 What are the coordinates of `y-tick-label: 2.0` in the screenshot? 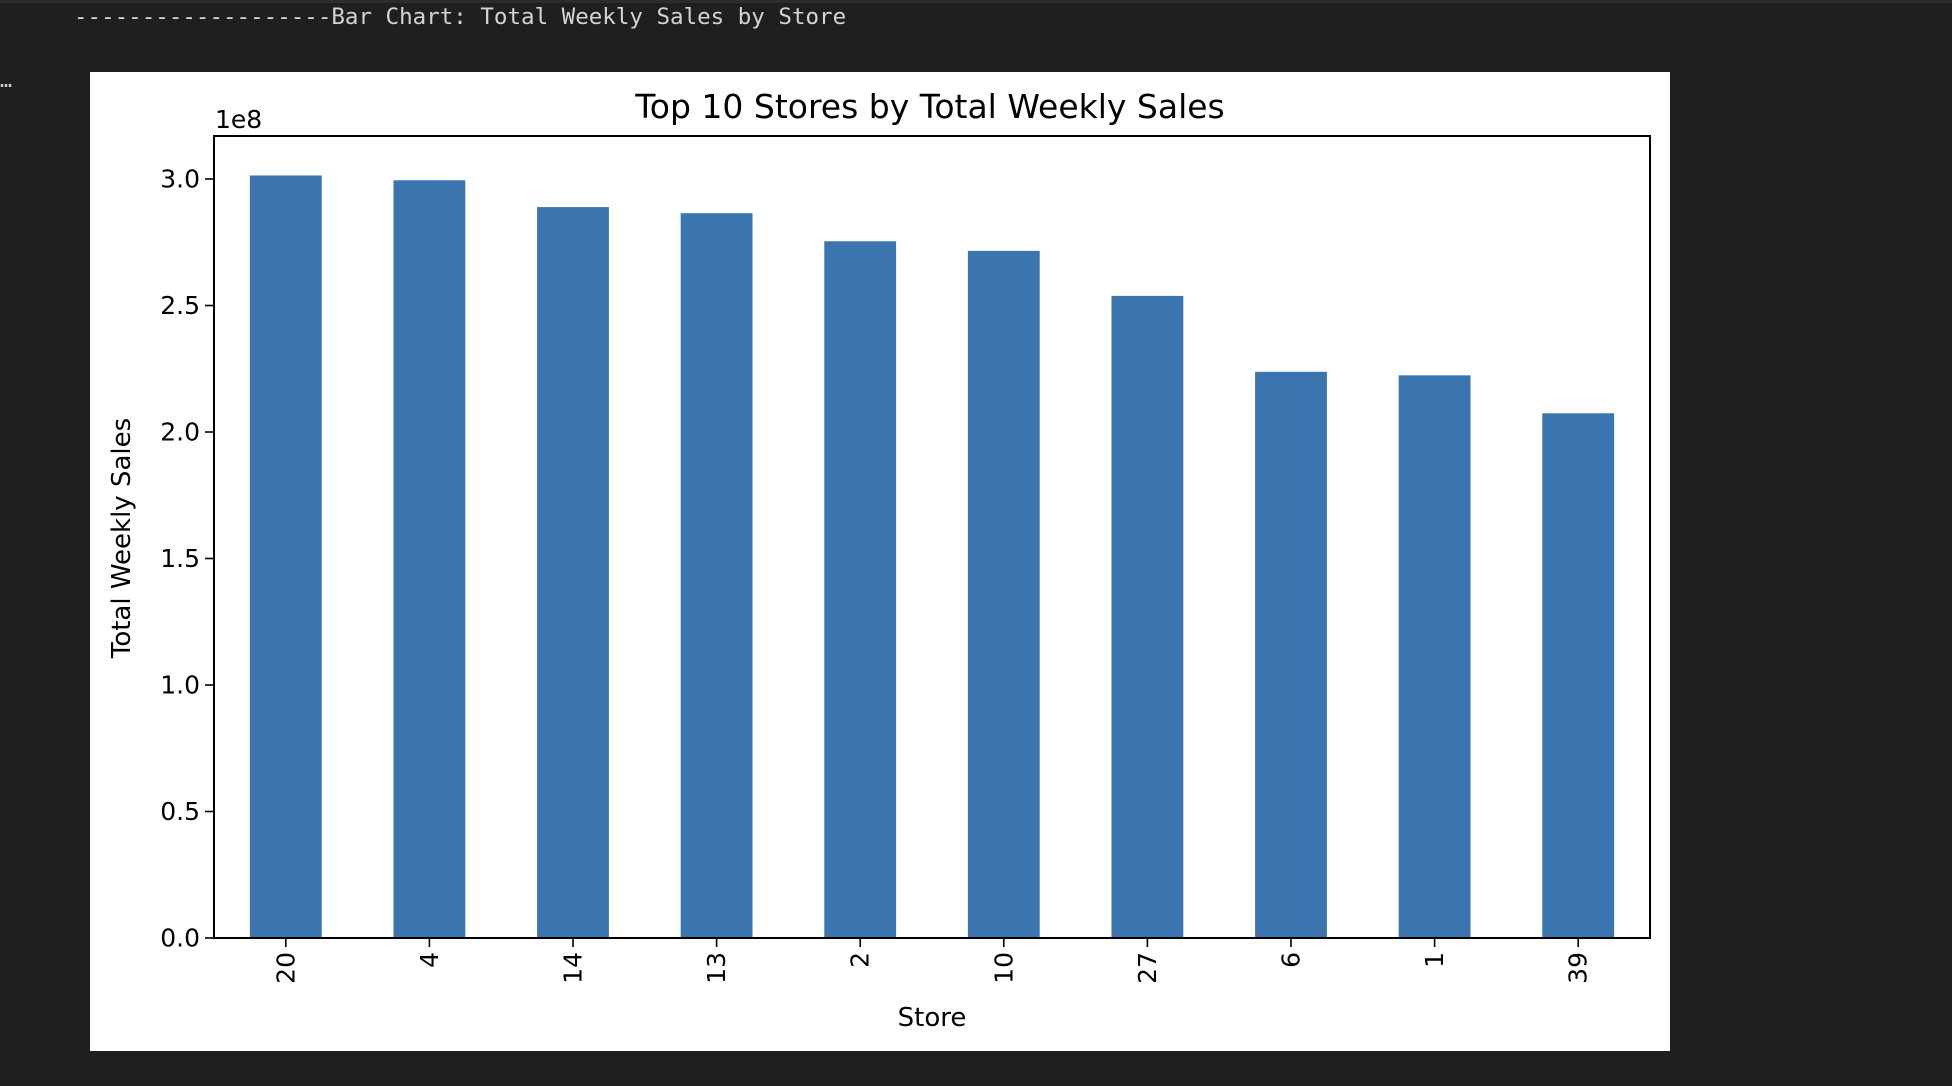 It's located at (180, 432).